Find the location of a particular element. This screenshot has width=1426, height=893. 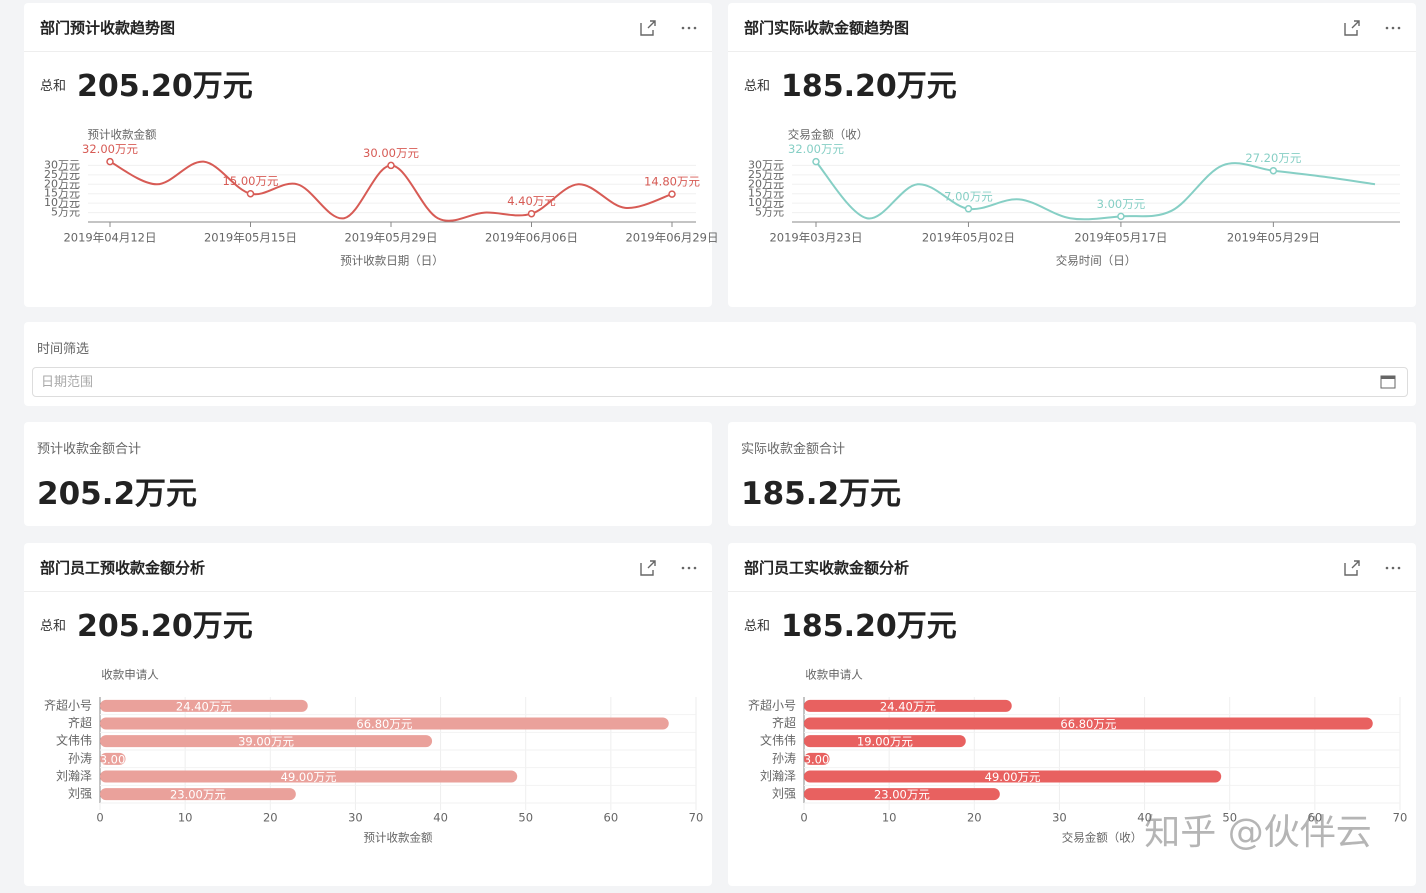

kpi-label: 预计收款金额合计 is located at coordinates (89, 449).